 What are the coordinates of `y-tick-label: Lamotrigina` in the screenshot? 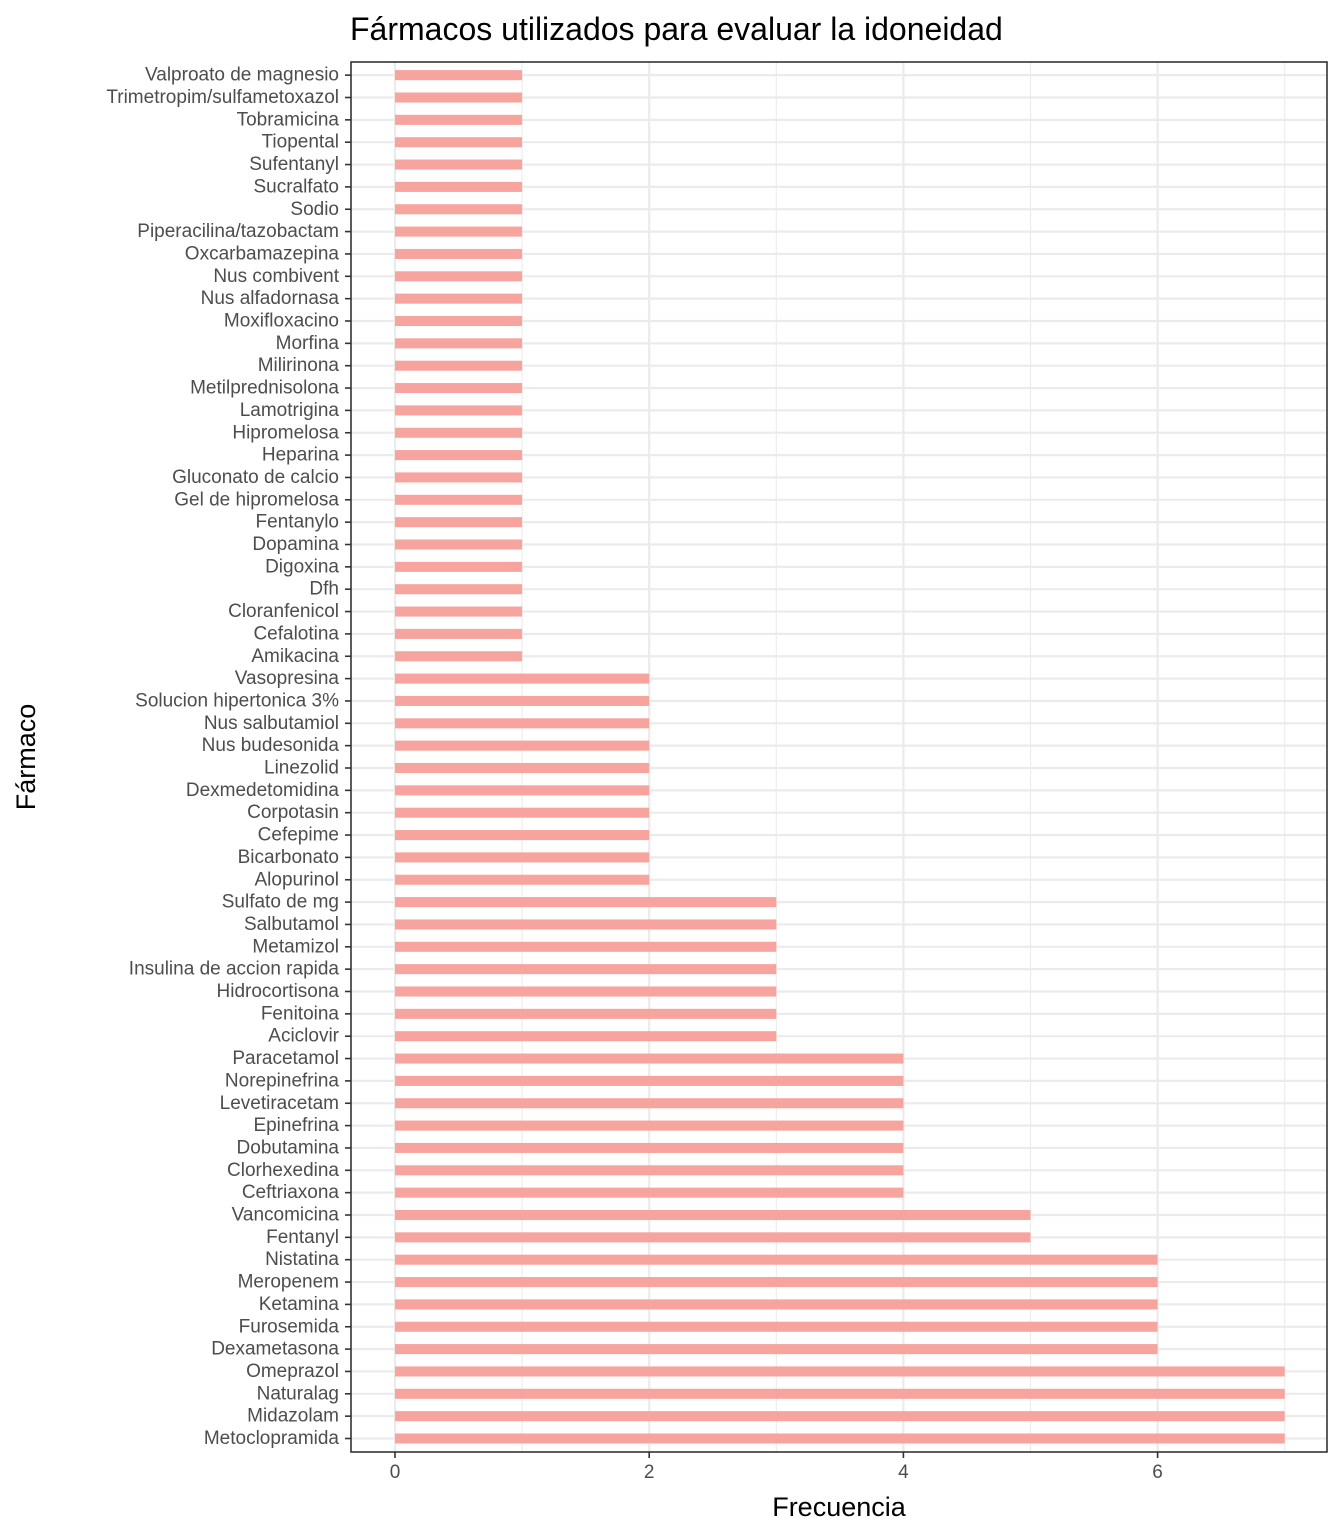 It's located at (290, 410).